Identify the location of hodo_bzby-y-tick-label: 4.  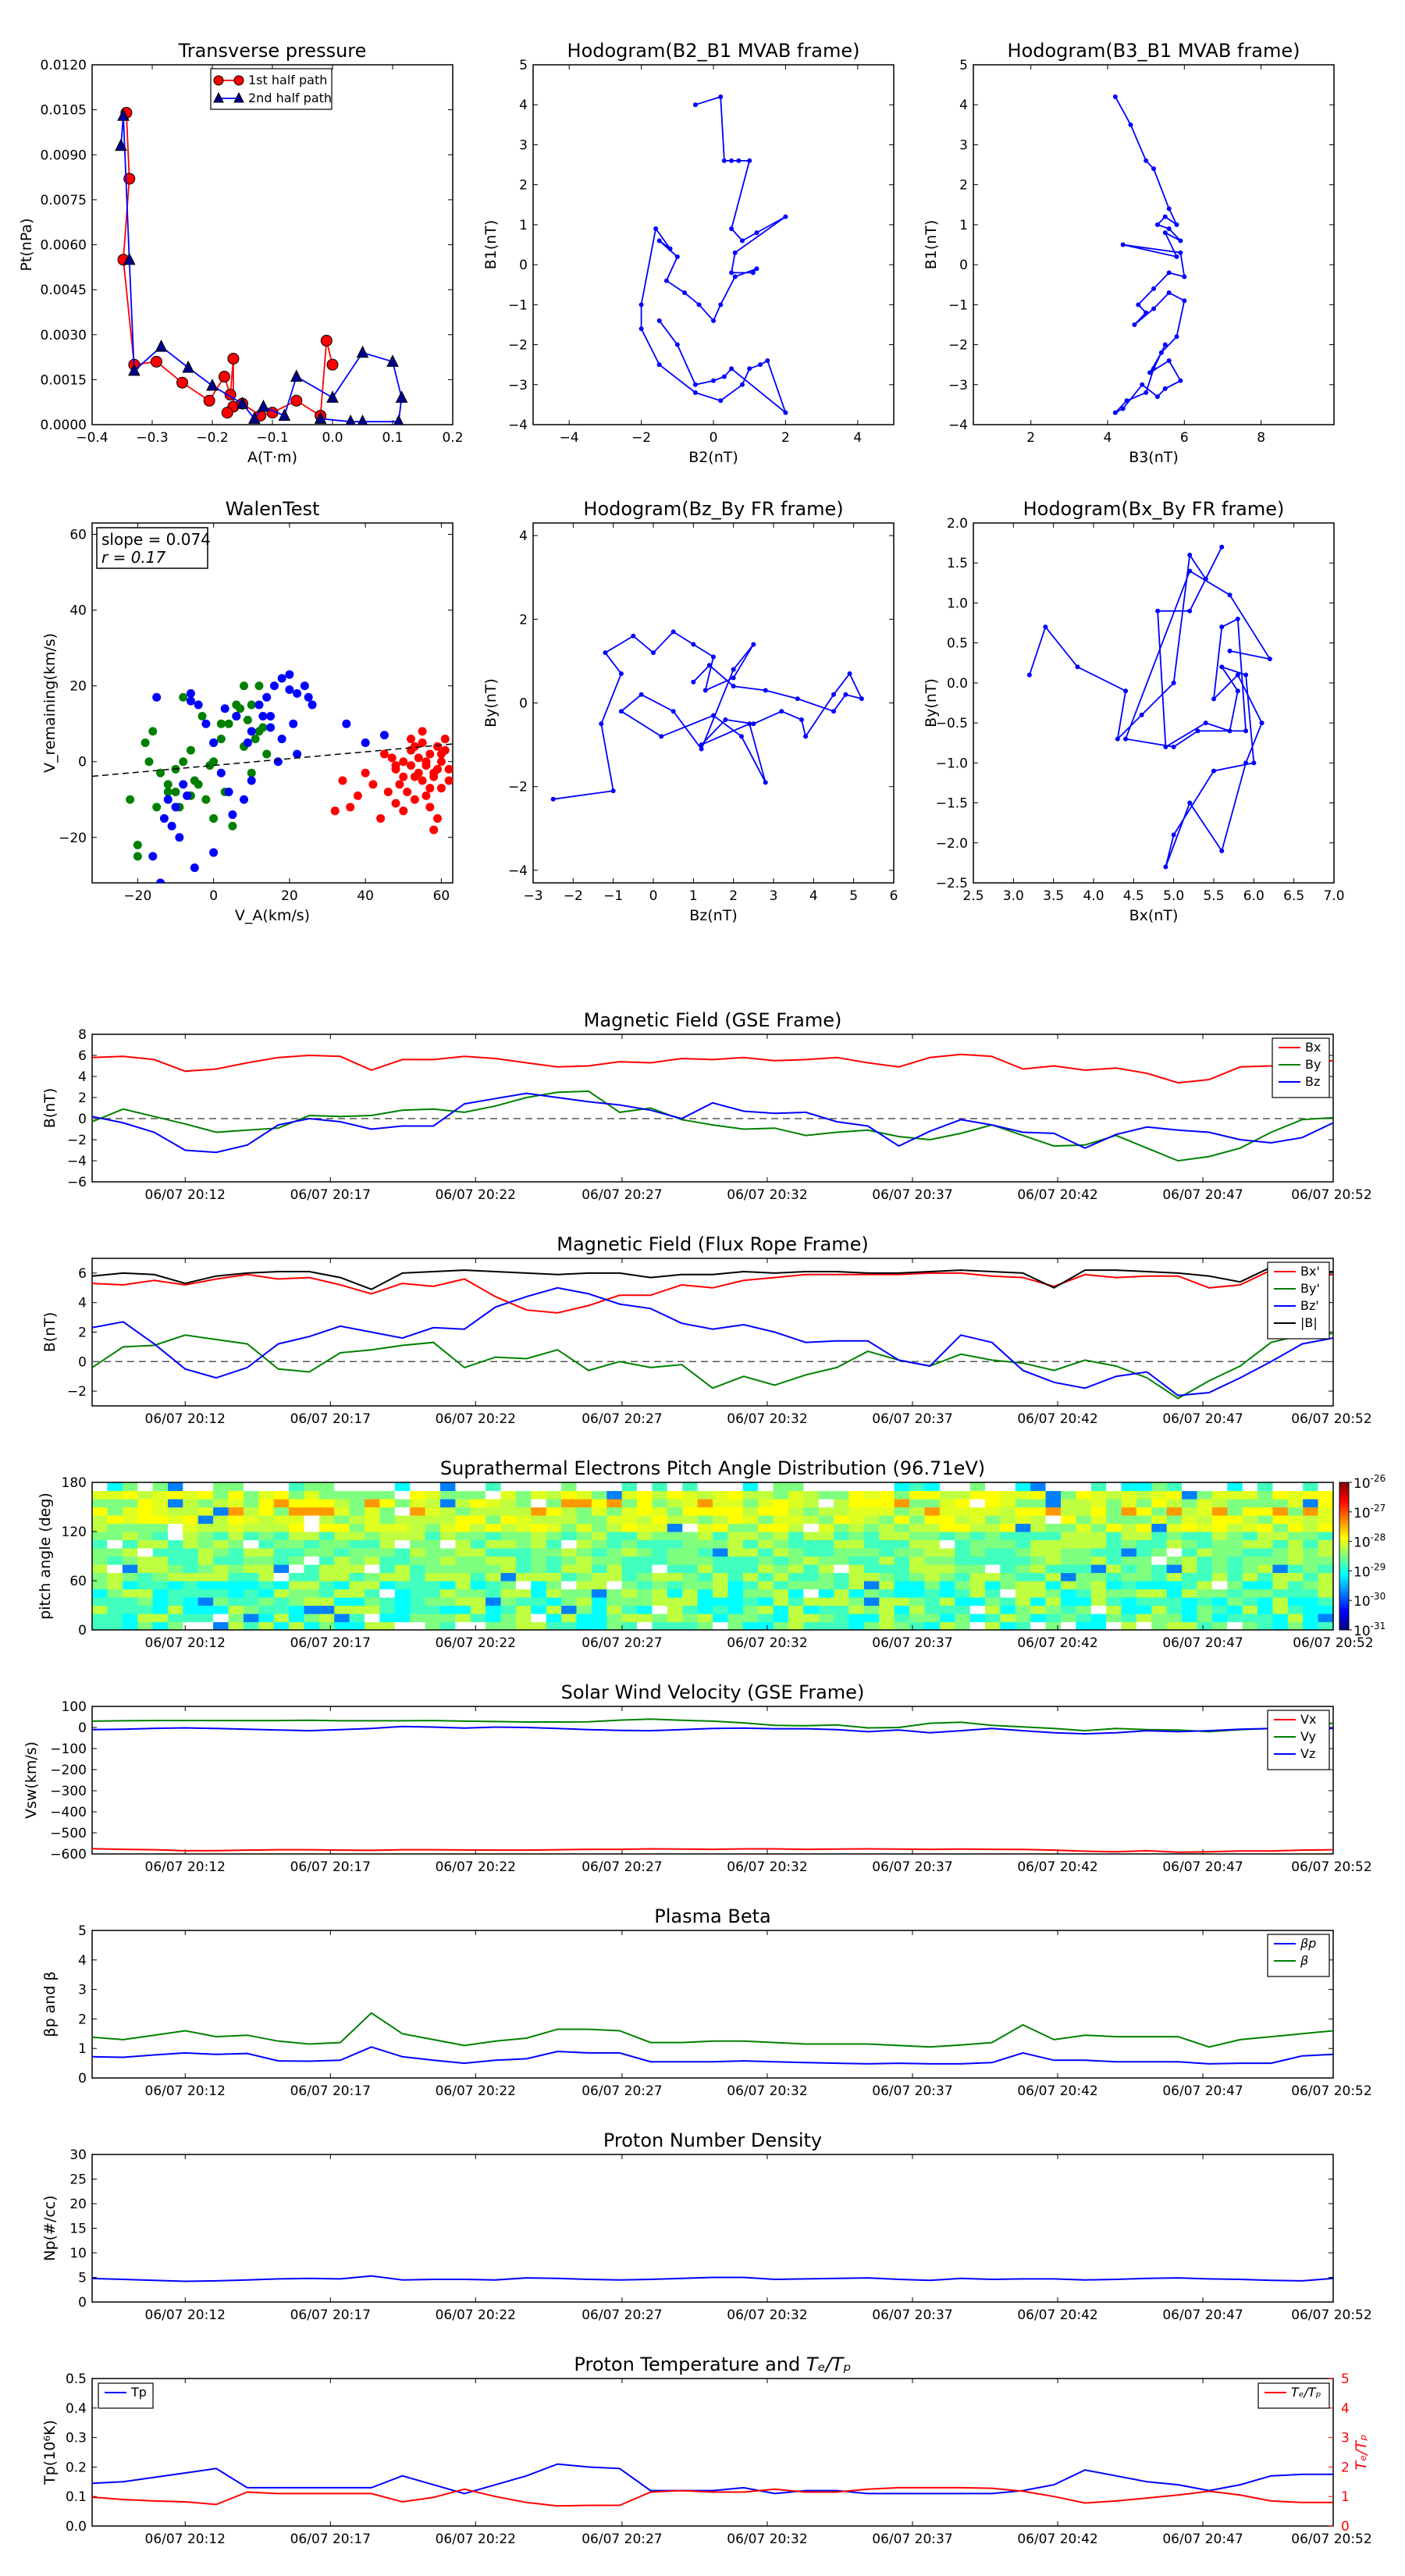
(523, 536).